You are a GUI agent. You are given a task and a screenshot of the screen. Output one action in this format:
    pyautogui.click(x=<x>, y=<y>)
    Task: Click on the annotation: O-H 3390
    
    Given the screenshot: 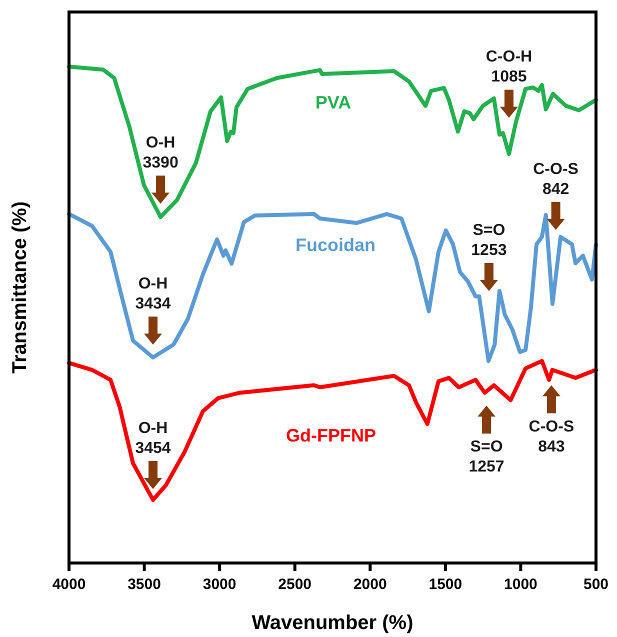 What is the action you would take?
    pyautogui.click(x=160, y=153)
    